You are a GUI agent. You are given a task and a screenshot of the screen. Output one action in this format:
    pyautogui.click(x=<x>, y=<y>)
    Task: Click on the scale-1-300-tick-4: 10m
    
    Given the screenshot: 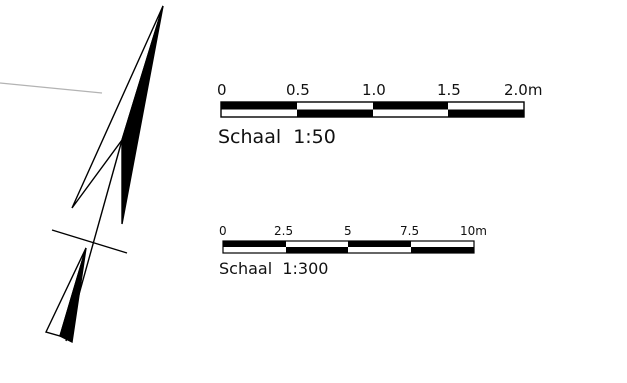 What is the action you would take?
    pyautogui.click(x=473, y=231)
    